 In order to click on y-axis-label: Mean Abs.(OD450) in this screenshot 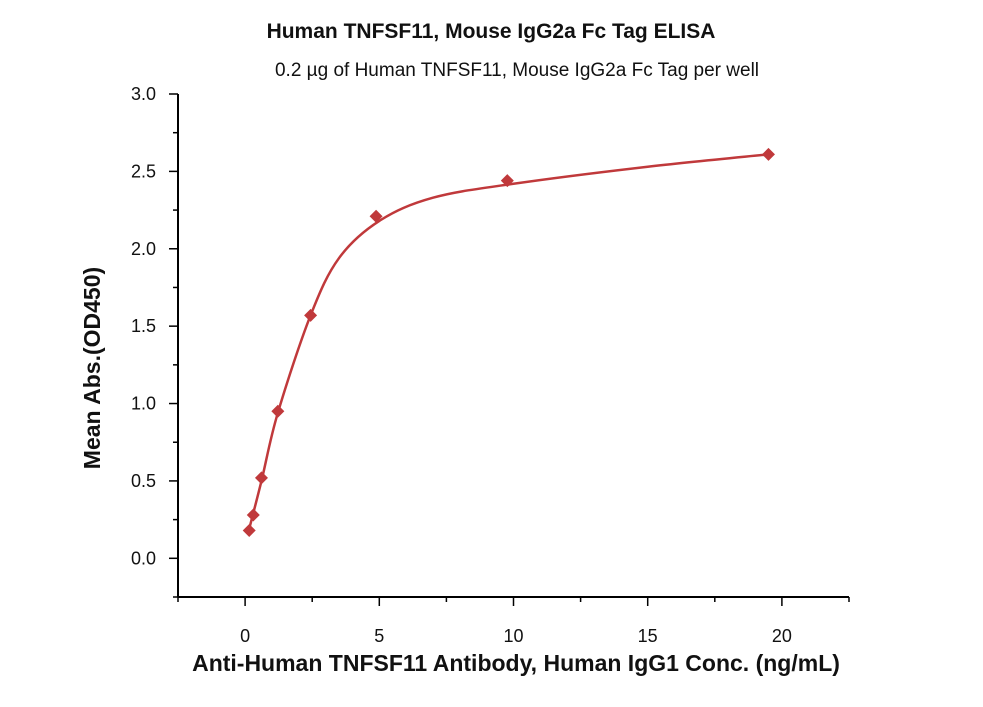, I will do `click(92, 368)`.